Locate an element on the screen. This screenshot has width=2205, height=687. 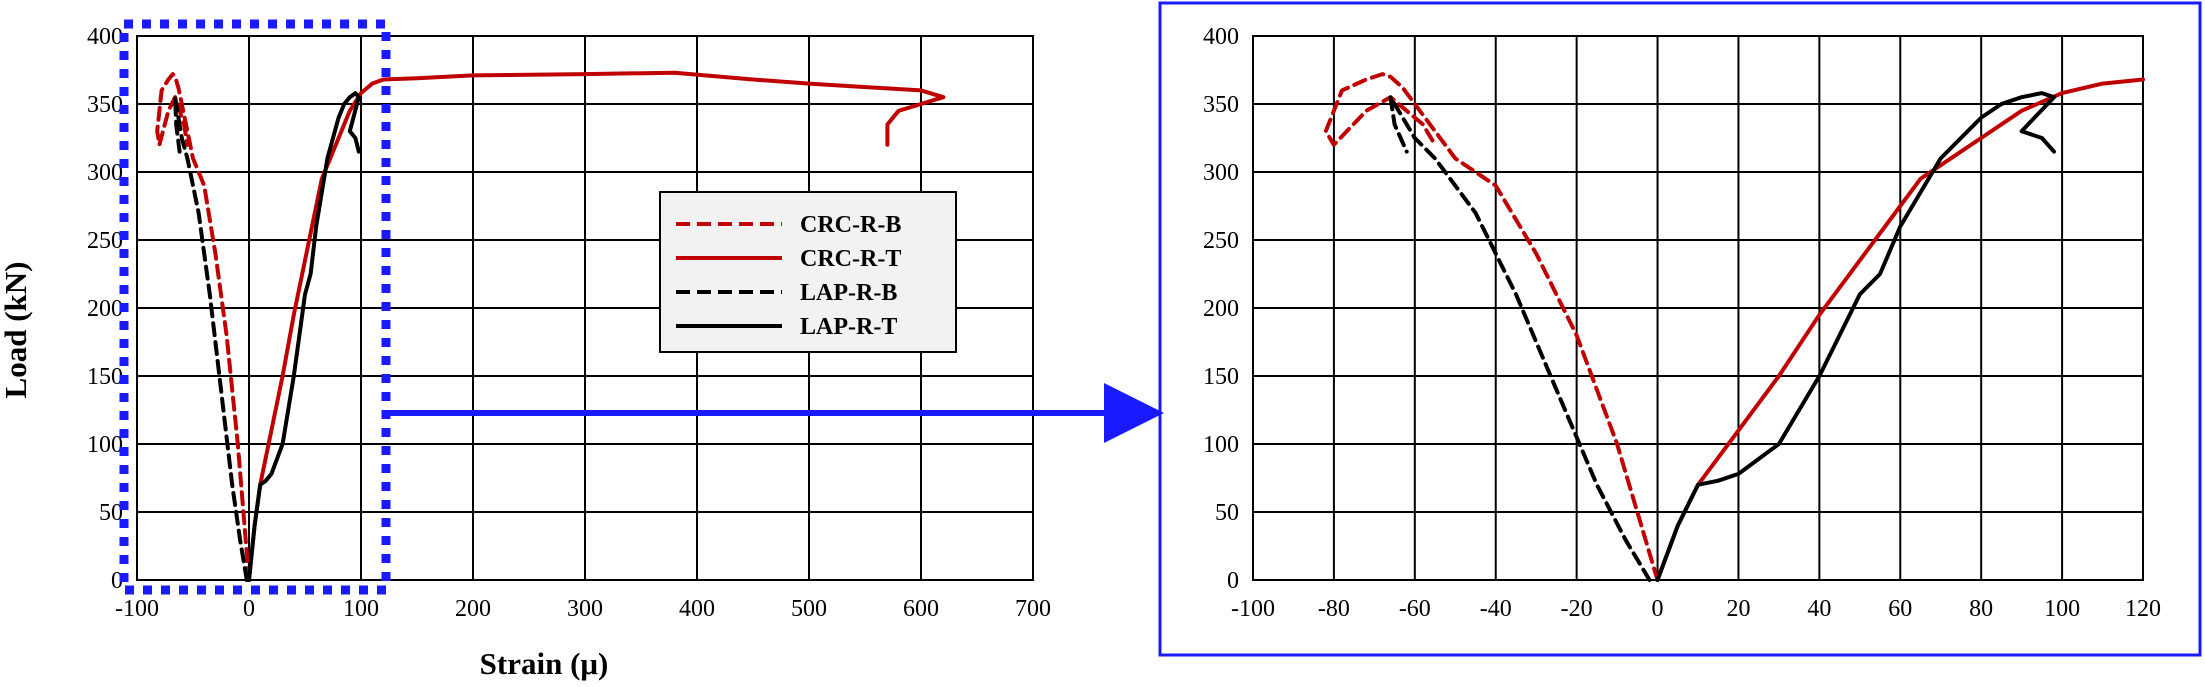
left-x-tick-label: 100 is located at coordinates (361, 609).